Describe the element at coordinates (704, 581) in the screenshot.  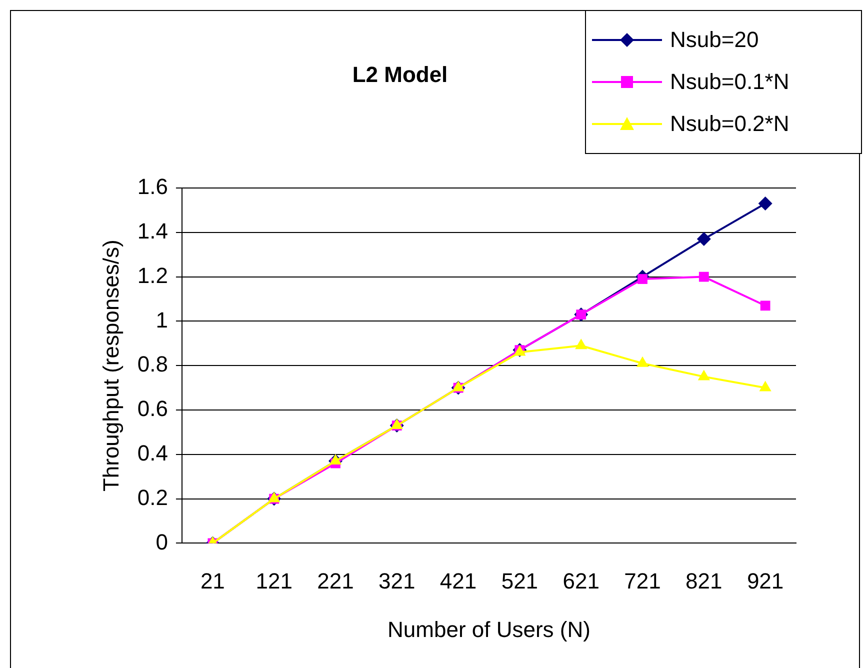
I see `x-tick-label: 821` at that location.